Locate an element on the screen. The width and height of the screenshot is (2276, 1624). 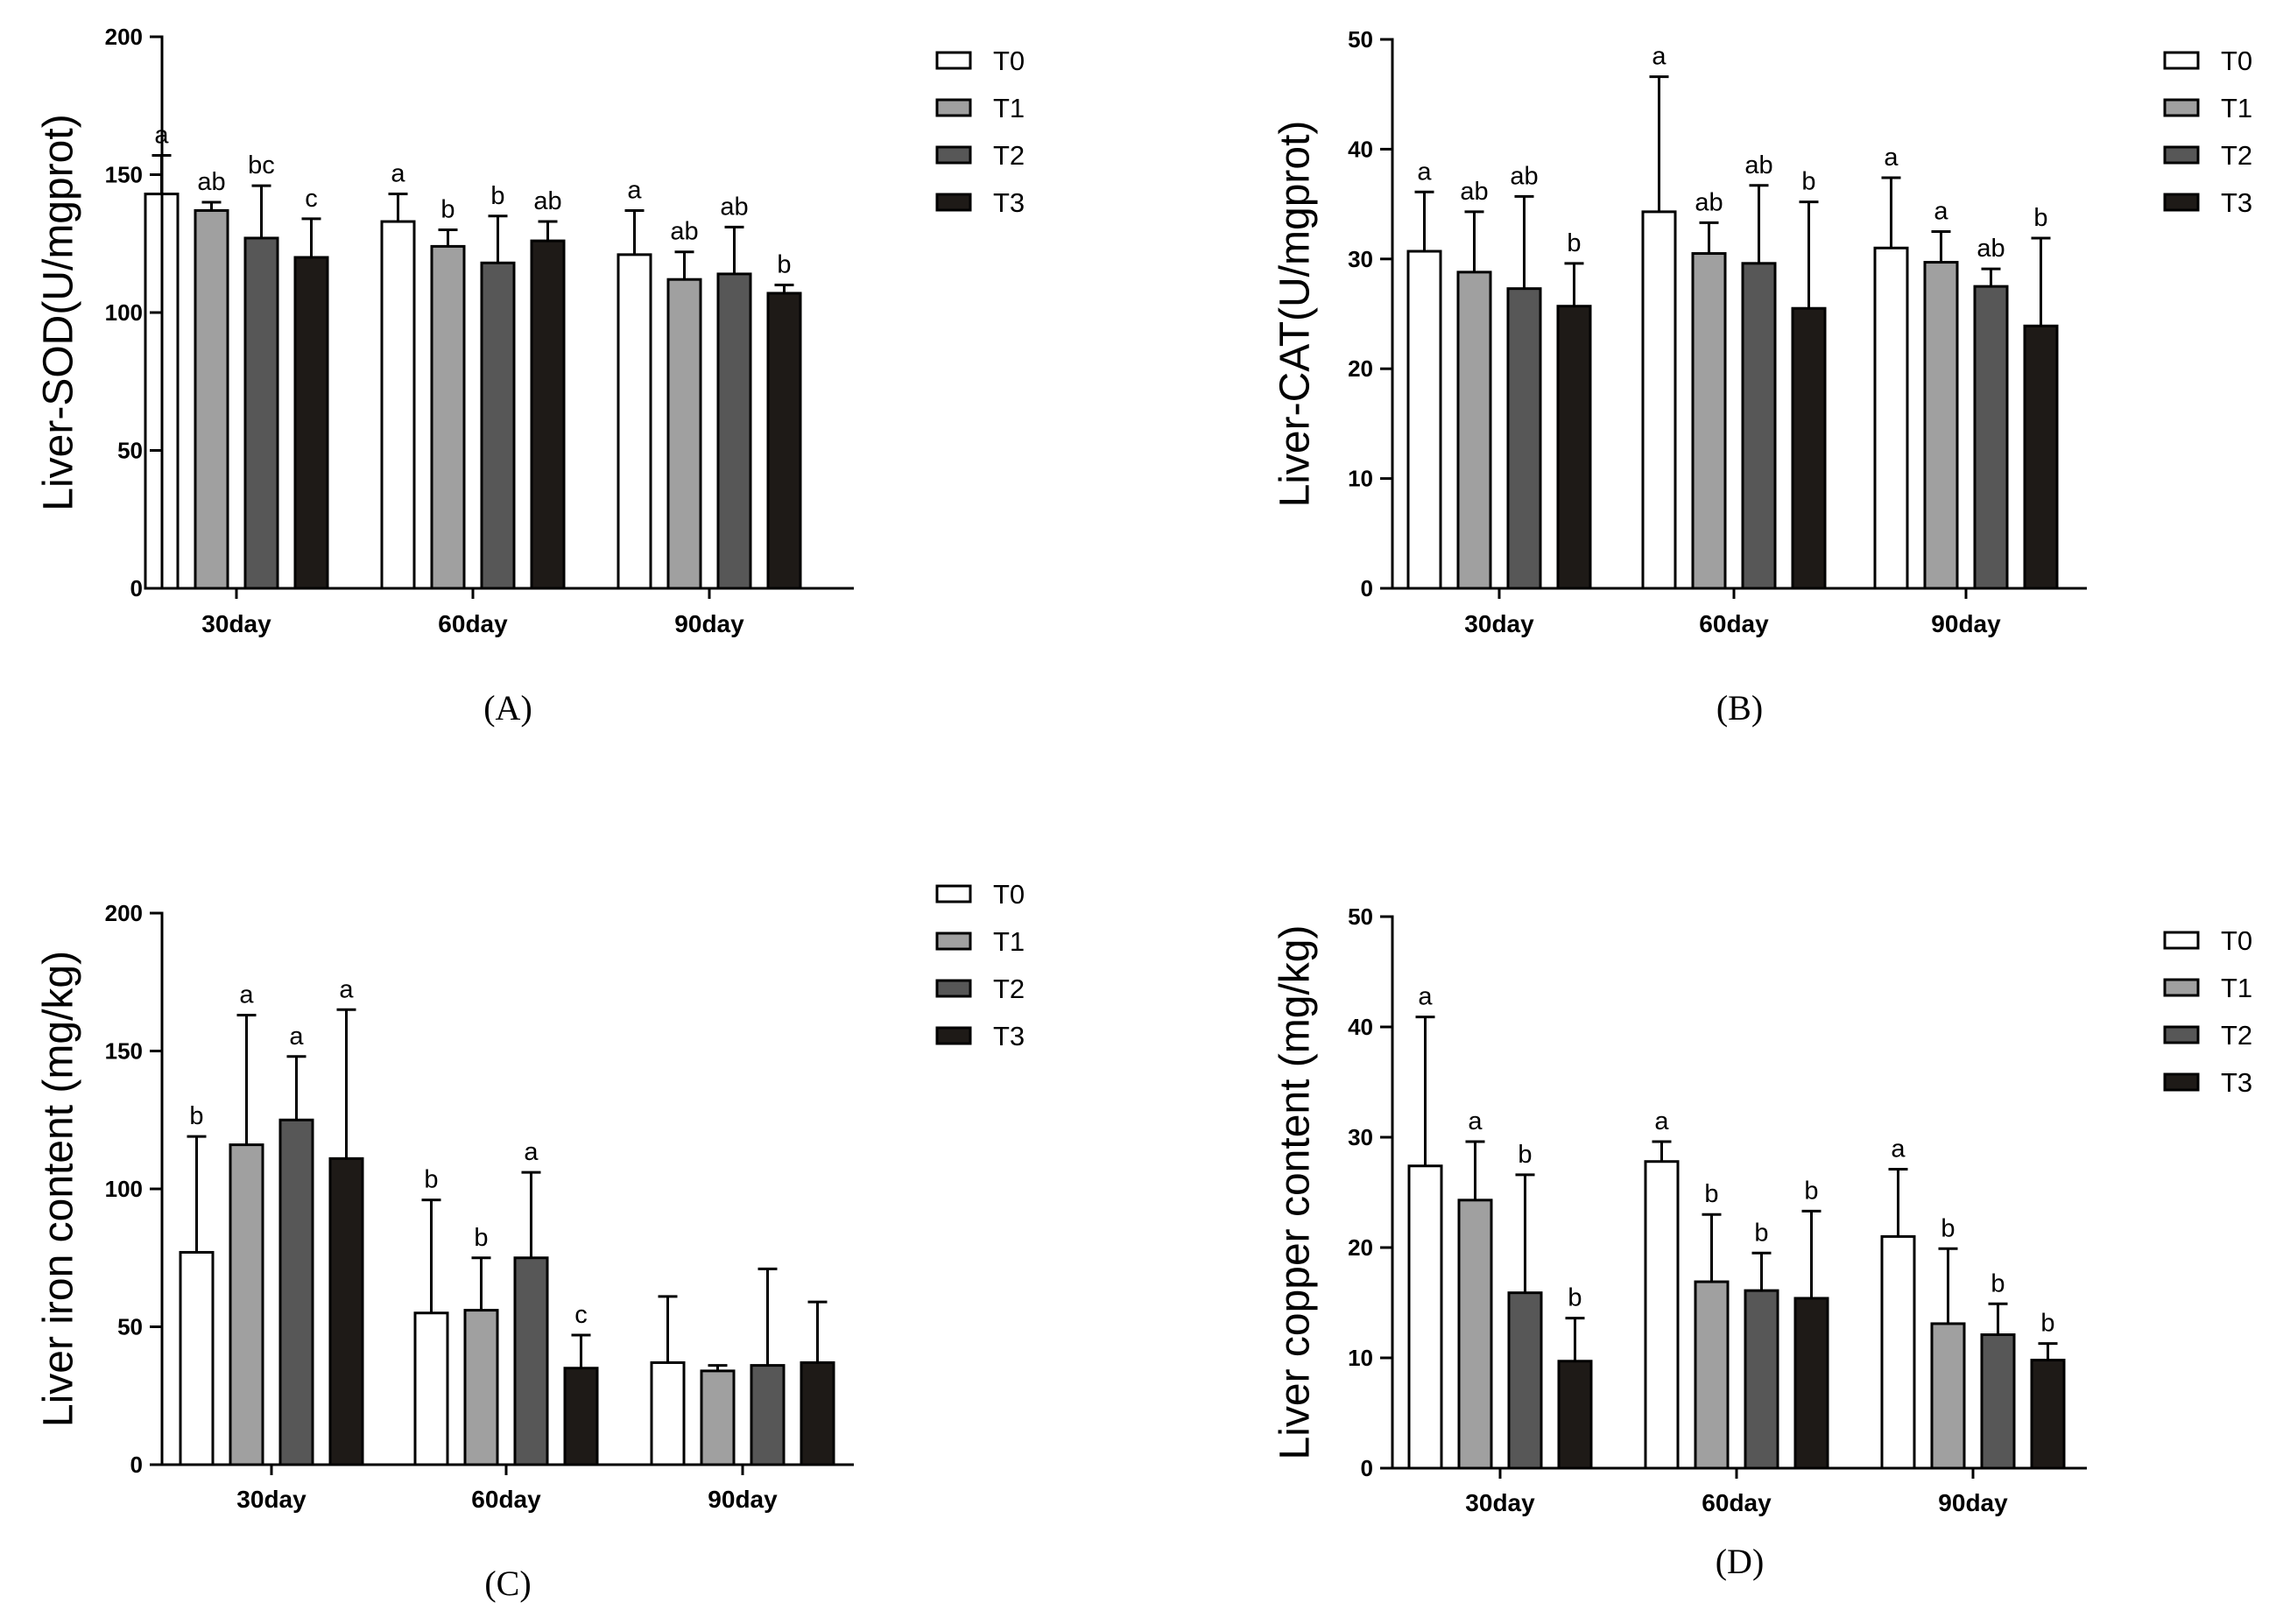
y-axis-label: Liver copper content (mg/kg) is located at coordinates (1295, 1192).